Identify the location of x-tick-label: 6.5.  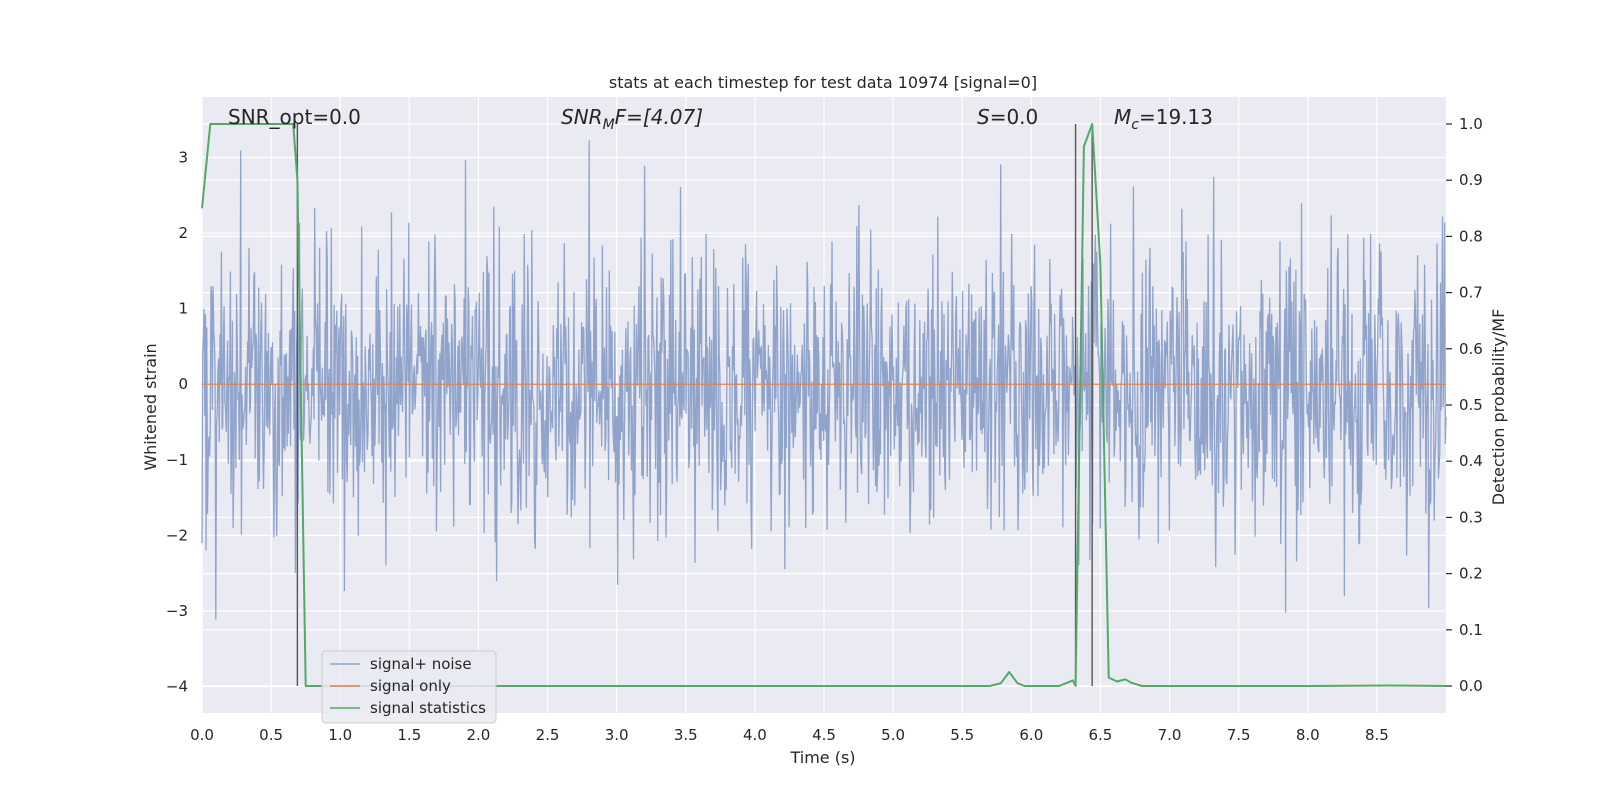
(1101, 735).